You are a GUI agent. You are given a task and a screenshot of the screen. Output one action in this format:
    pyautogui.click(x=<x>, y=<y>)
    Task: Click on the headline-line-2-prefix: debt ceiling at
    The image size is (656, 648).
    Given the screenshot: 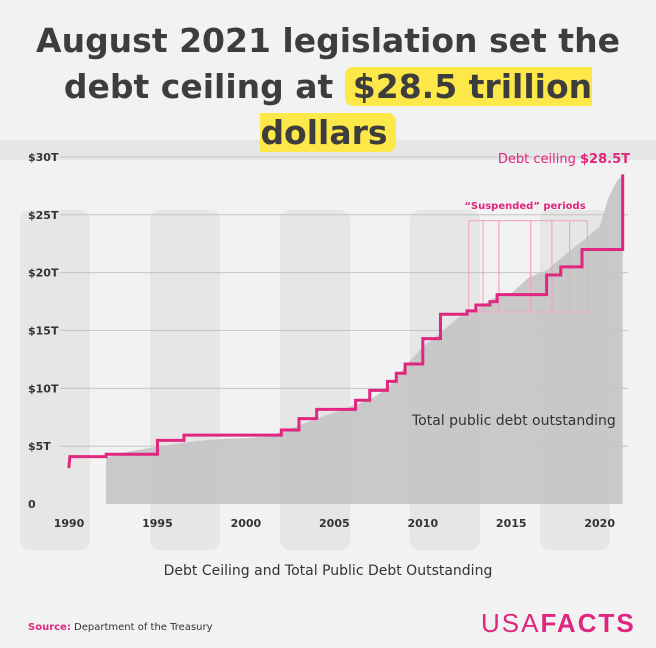 What is the action you would take?
    pyautogui.click(x=204, y=86)
    